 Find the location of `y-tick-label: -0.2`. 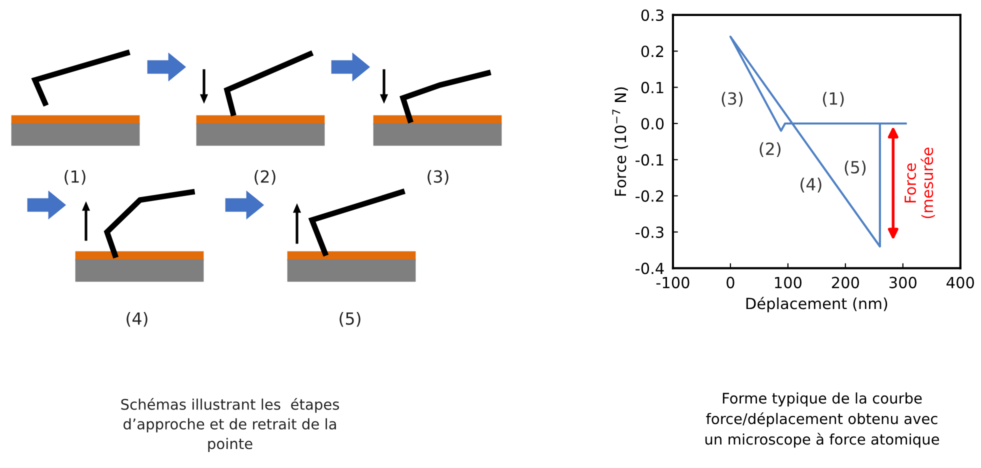

y-tick-label: -0.2 is located at coordinates (650, 196).